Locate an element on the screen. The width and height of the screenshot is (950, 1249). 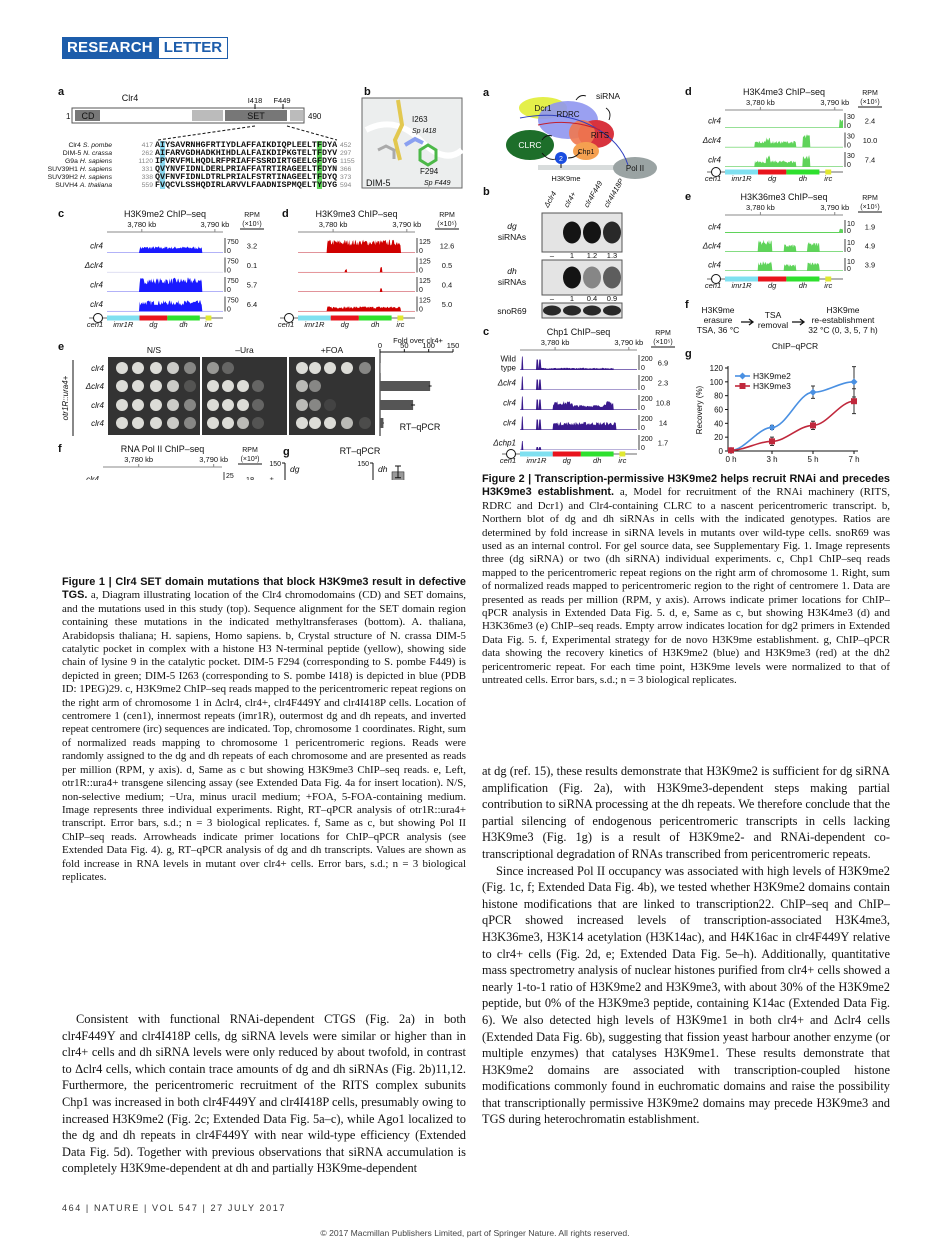
lane-label: clr4I418P is located at coordinates (614, 193).